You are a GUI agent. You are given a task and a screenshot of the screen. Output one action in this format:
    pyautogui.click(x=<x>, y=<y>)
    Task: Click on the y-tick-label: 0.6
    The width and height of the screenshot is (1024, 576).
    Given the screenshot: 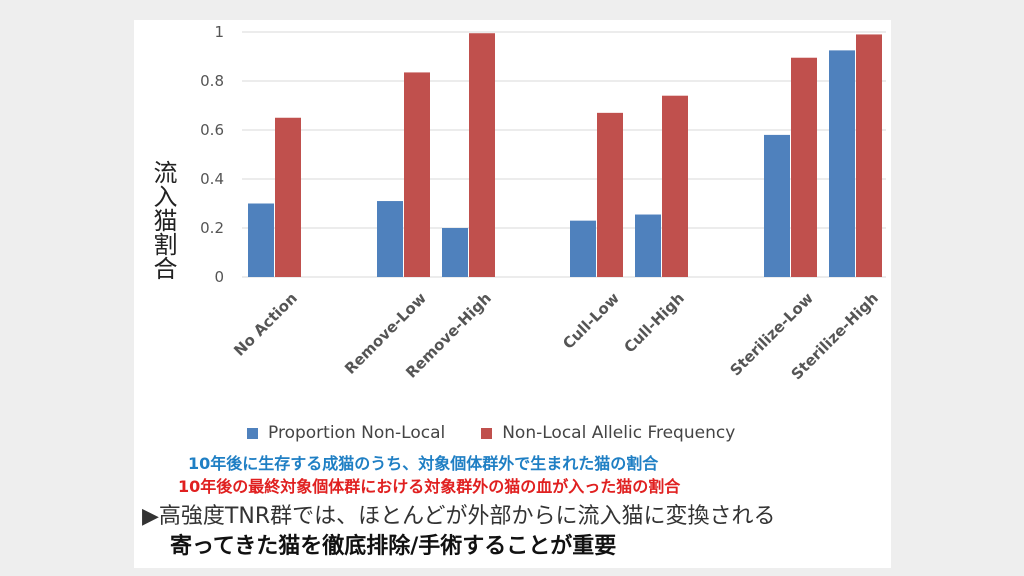 What is the action you would take?
    pyautogui.click(x=212, y=130)
    